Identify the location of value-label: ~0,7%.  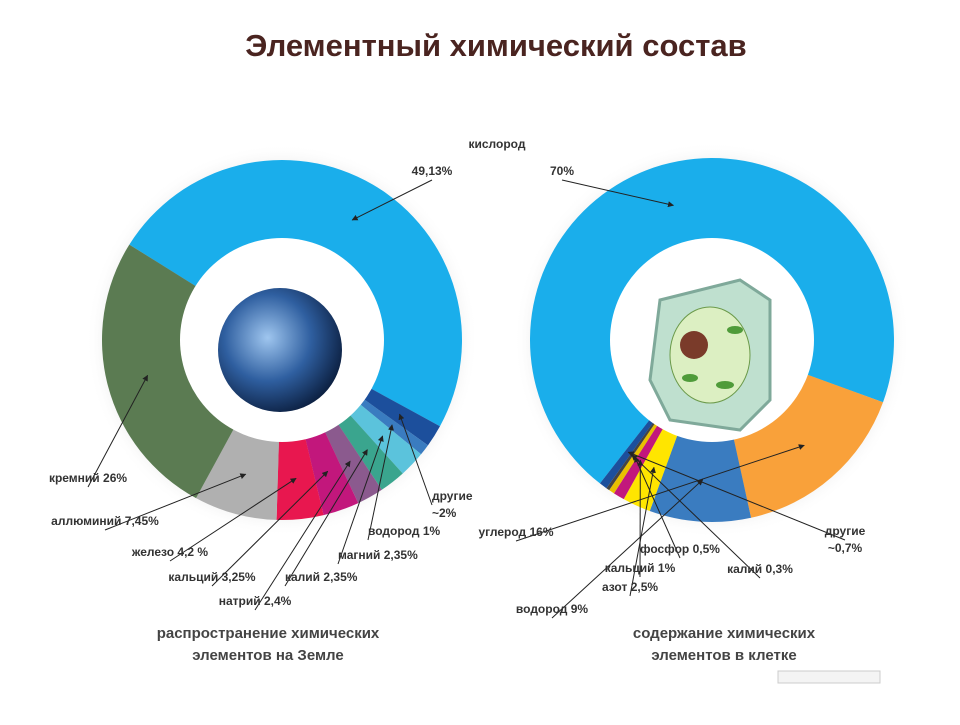
(845, 548).